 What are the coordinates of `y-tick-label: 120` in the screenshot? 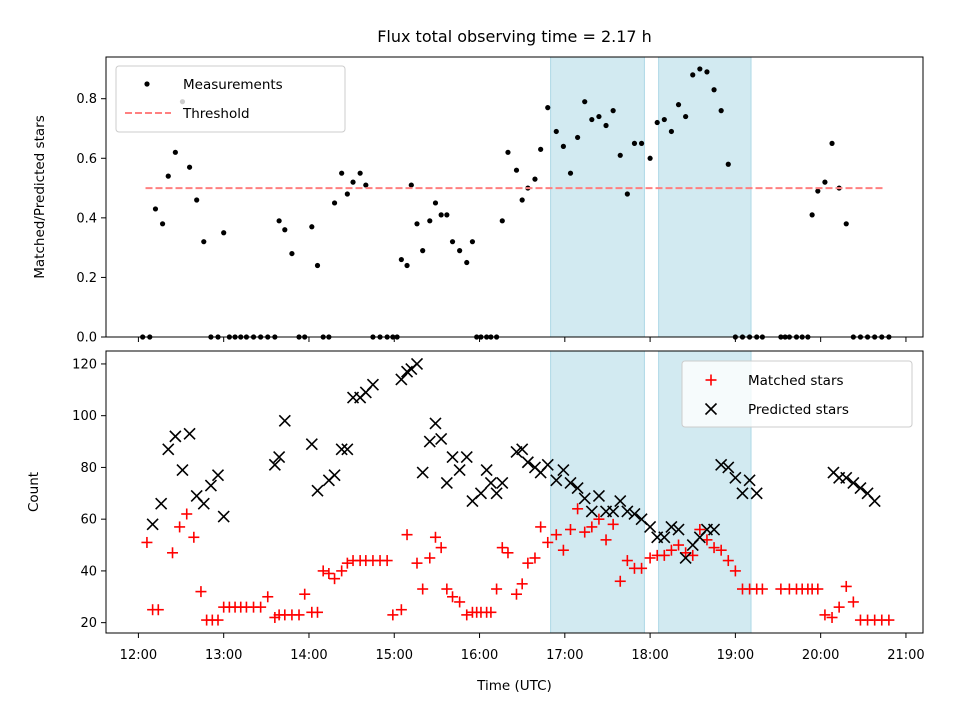 It's located at (84, 364).